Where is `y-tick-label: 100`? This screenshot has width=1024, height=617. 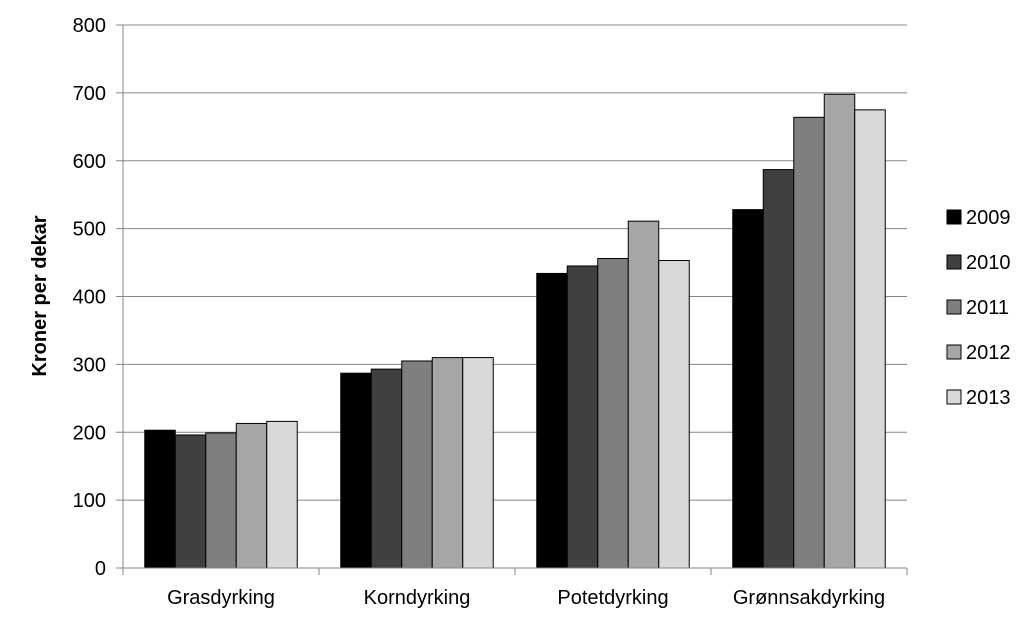
y-tick-label: 100 is located at coordinates (89, 501).